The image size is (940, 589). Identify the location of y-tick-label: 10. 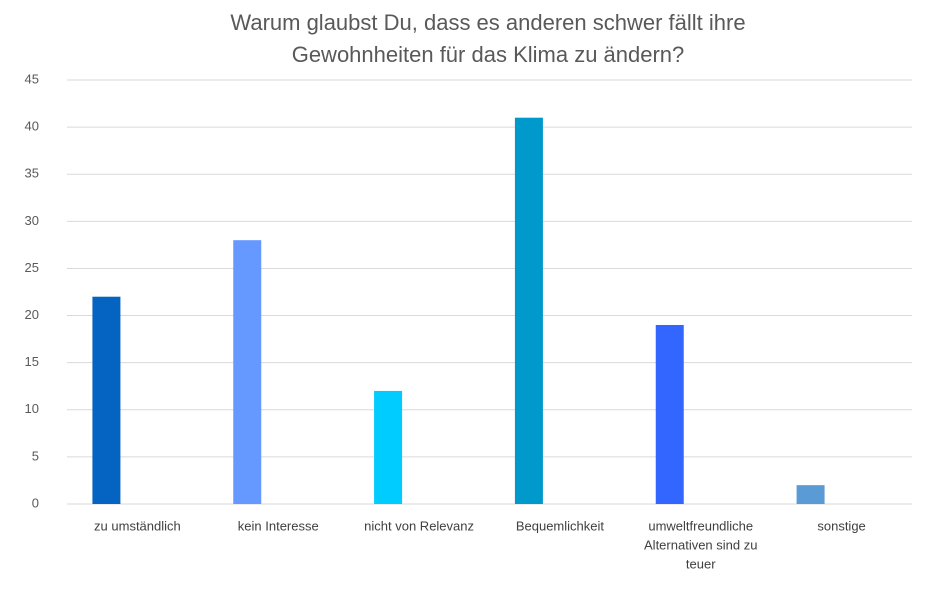
(32, 408).